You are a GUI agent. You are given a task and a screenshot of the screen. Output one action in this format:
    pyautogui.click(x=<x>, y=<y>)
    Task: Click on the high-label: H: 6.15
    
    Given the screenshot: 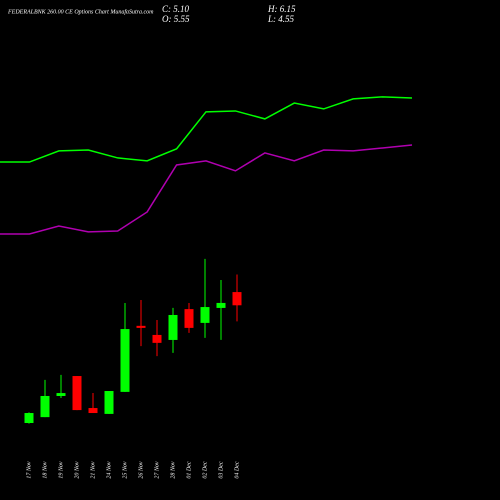 What is the action you would take?
    pyautogui.click(x=281, y=9)
    